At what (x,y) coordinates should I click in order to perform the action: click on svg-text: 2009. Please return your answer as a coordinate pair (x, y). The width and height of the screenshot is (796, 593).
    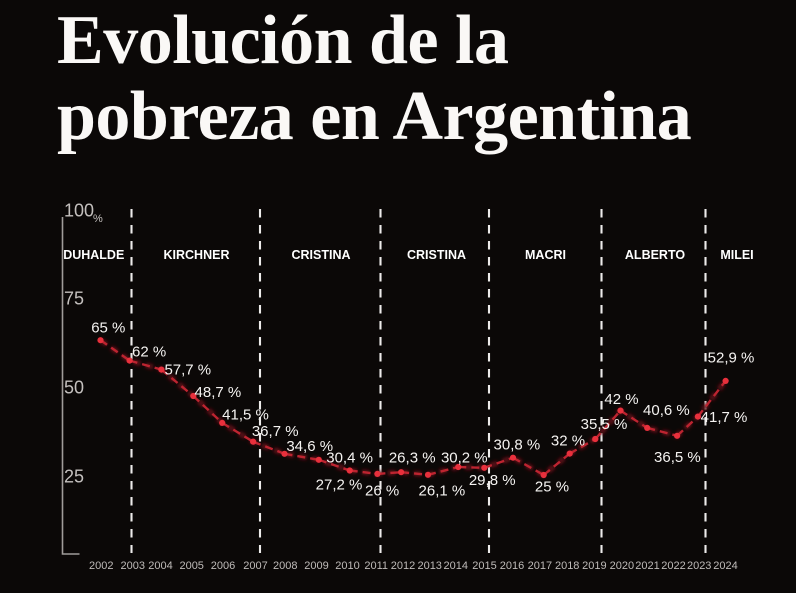
    Looking at the image, I should click on (316, 566).